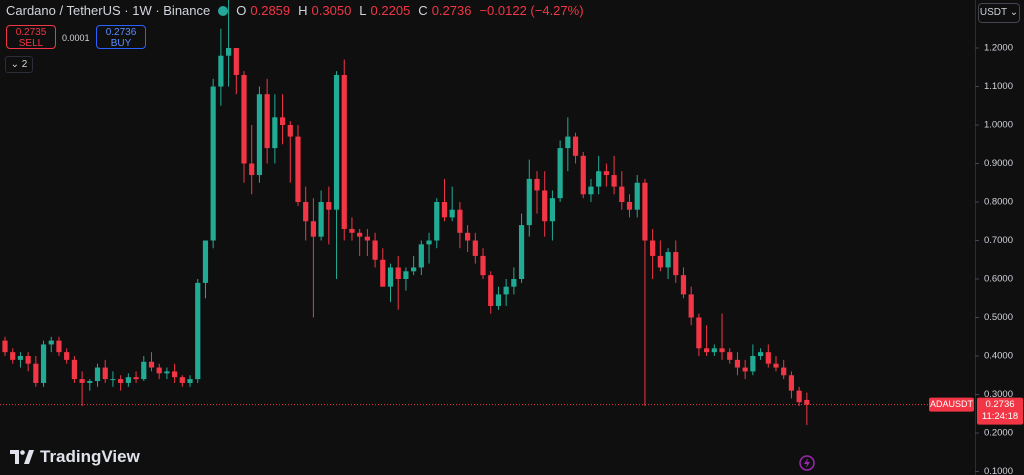  I want to click on symbol-tag-text: ADAUSDT, so click(952, 404).